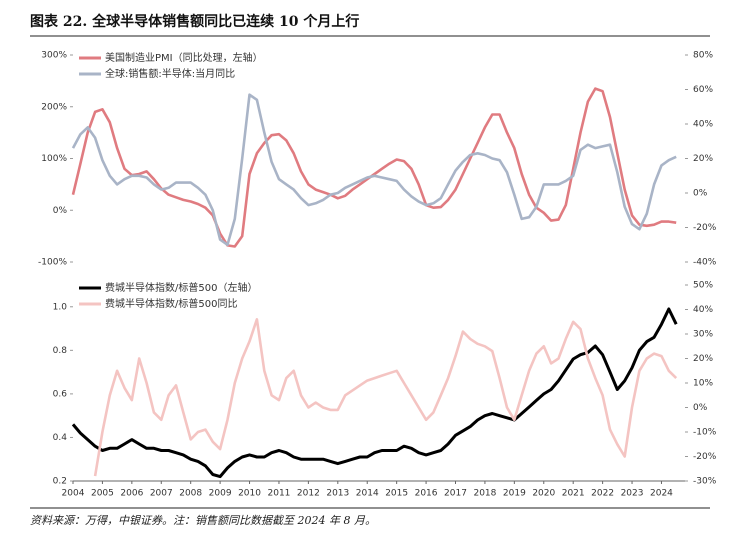  What do you see at coordinates (703, 384) in the screenshot?
I see `y2-tick-label: 10%` at bounding box center [703, 384].